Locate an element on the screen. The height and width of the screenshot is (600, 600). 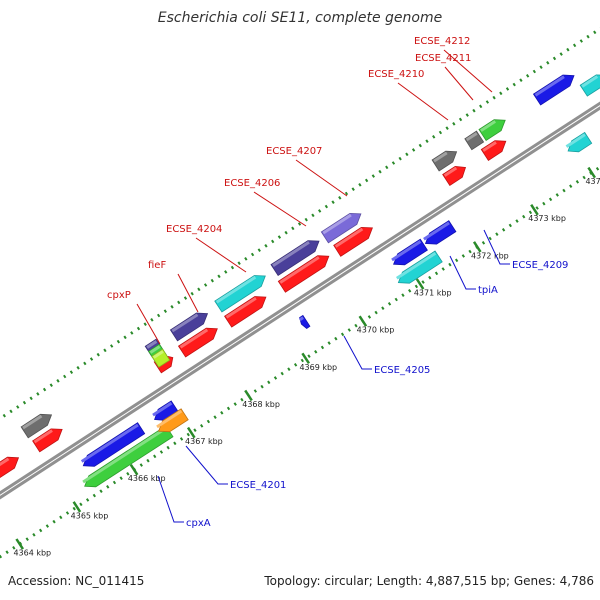
gene-label-ecse_4205: ECSE_4205 is located at coordinates (402, 370).